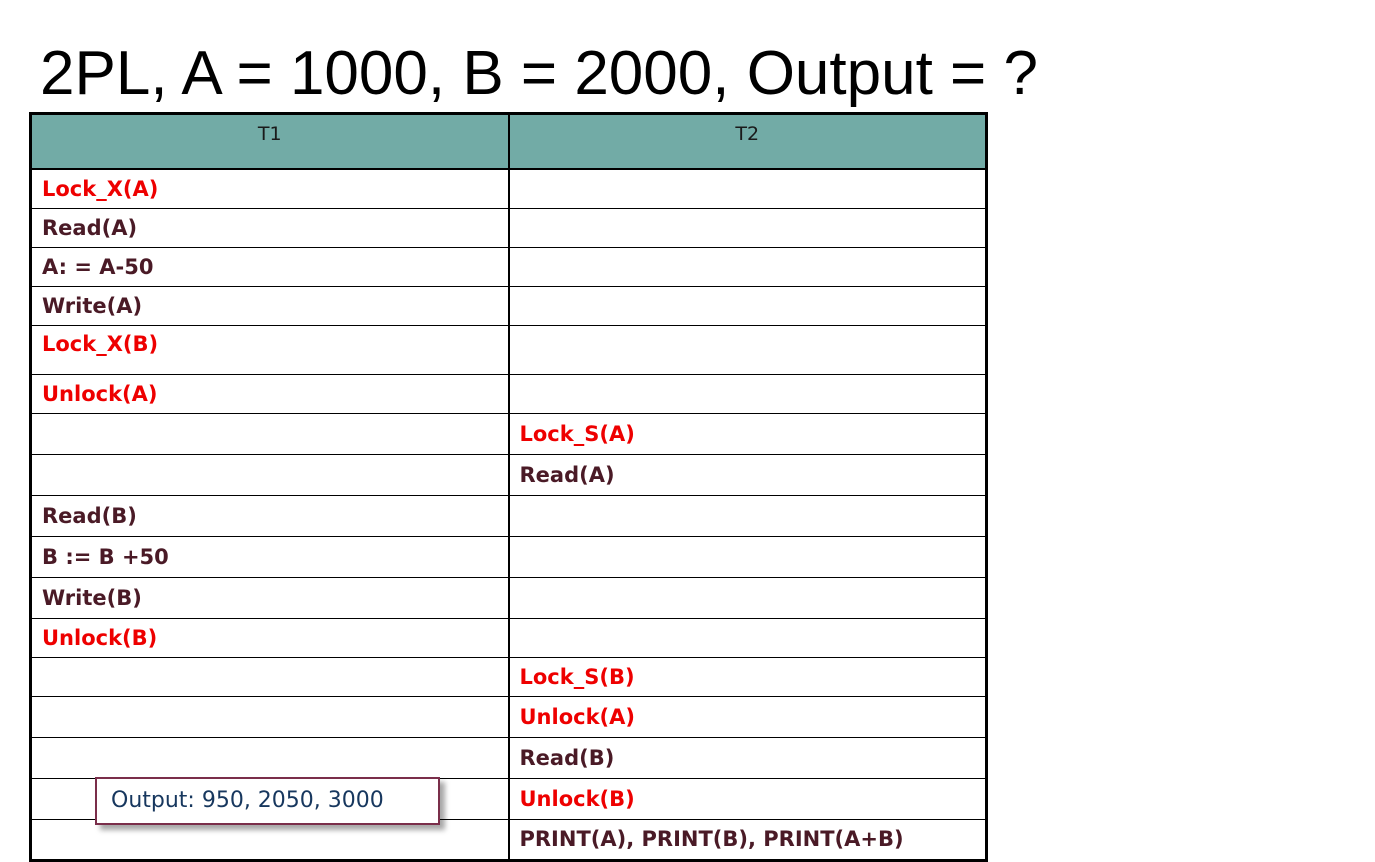 Image resolution: width=1375 pixels, height=862 pixels. What do you see at coordinates (267, 801) in the screenshot?
I see `output-callout: Output: 950, 2050, 3000` at bounding box center [267, 801].